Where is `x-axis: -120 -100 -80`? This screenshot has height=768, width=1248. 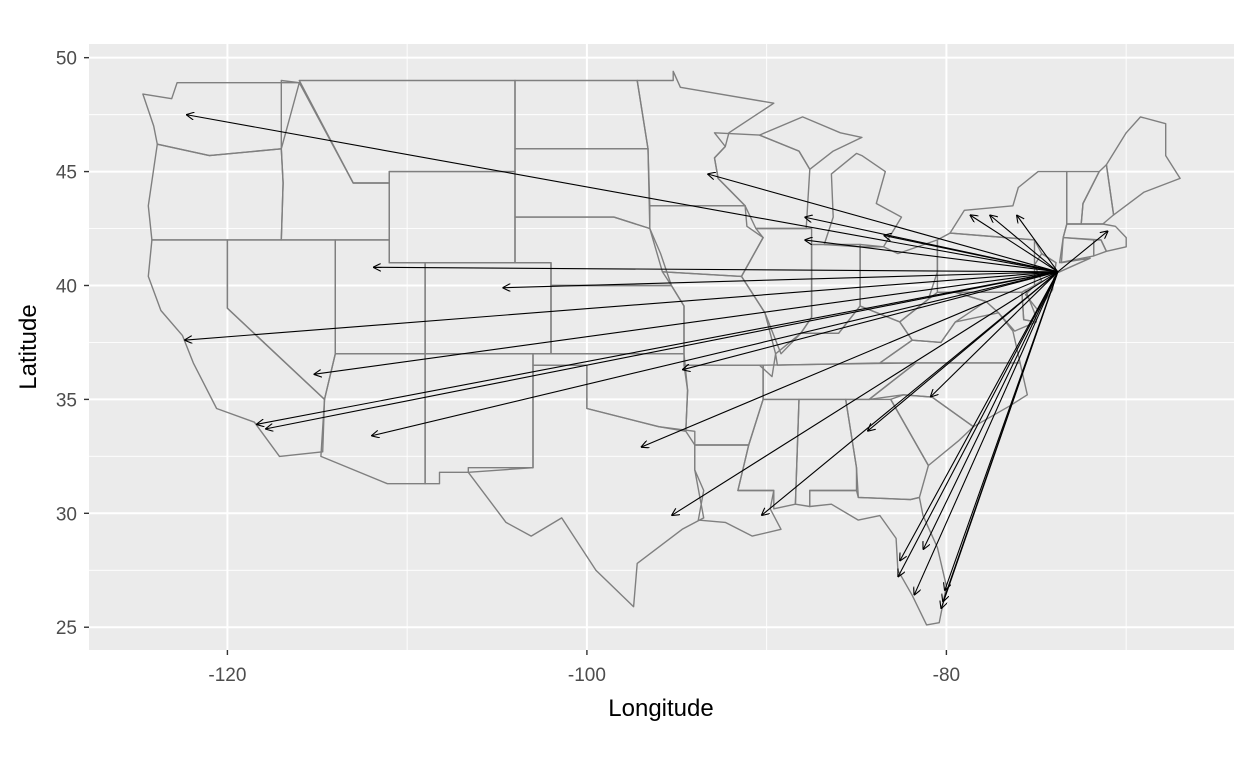 x-axis: -120 -100 -80 is located at coordinates (584, 668).